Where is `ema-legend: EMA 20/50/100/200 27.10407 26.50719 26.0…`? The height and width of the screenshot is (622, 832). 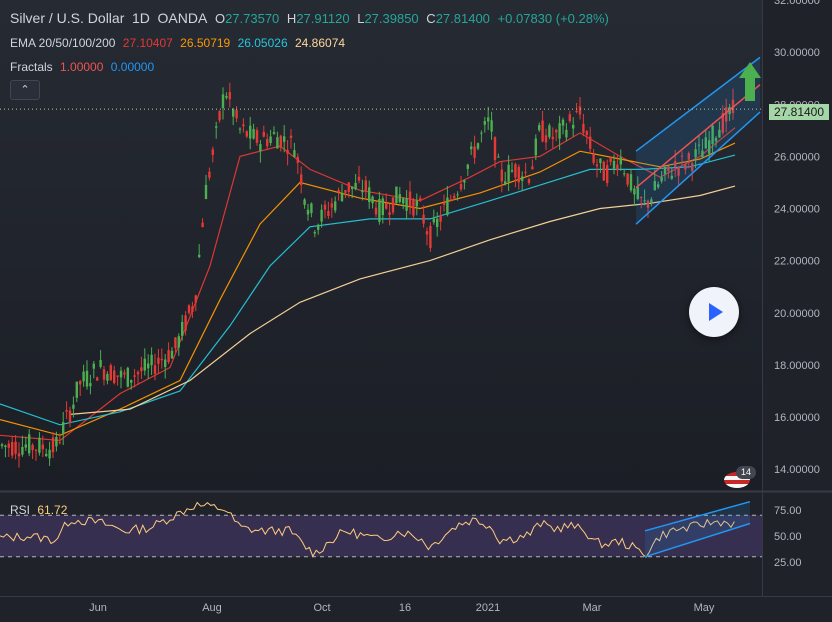
ema-legend: EMA 20/50/100/200 27.10407 26.50719 26.0… is located at coordinates (179, 43).